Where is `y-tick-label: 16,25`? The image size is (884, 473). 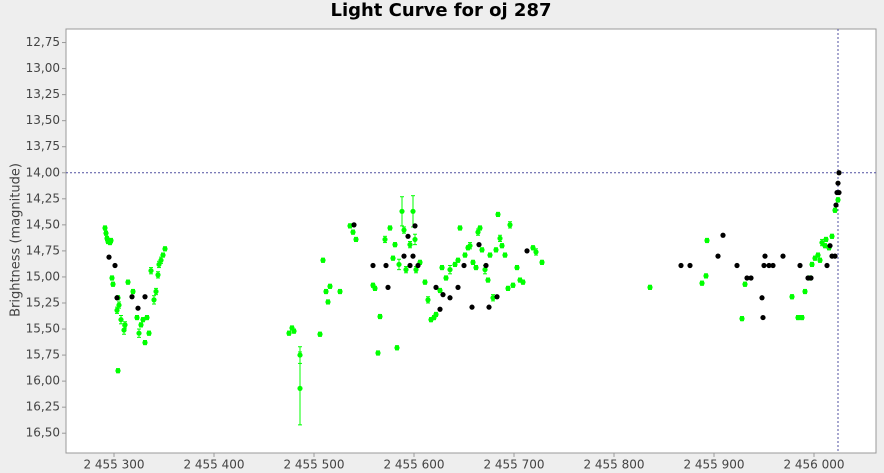 y-tick-label: 16,25 is located at coordinates (43, 407).